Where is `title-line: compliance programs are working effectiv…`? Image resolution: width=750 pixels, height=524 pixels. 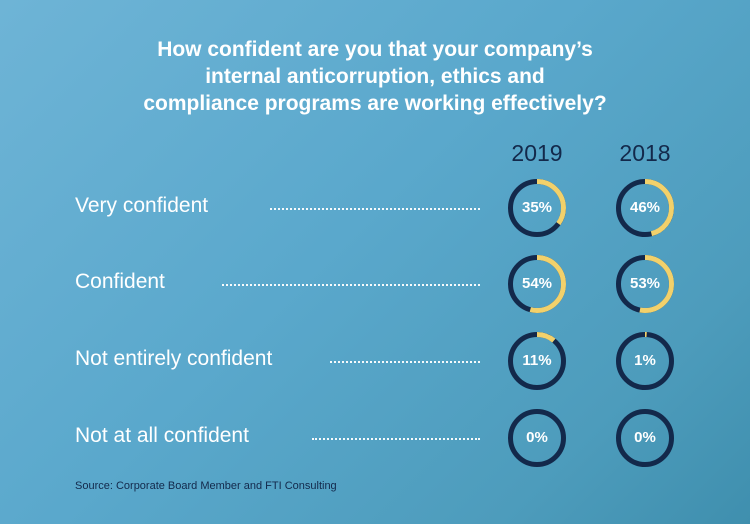
title-line: compliance programs are working effectiv… is located at coordinates (375, 103).